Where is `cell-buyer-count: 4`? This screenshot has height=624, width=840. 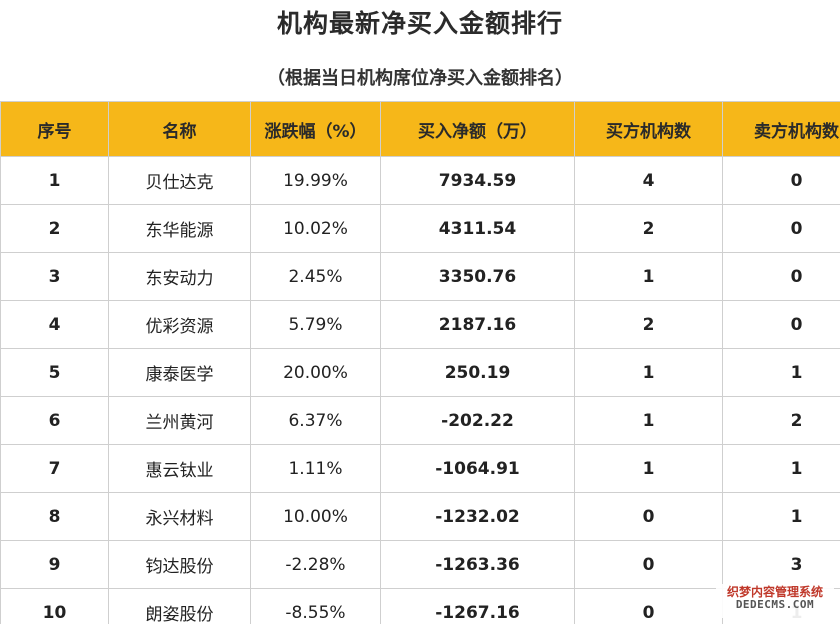
cell-buyer-count: 4 is located at coordinates (648, 180).